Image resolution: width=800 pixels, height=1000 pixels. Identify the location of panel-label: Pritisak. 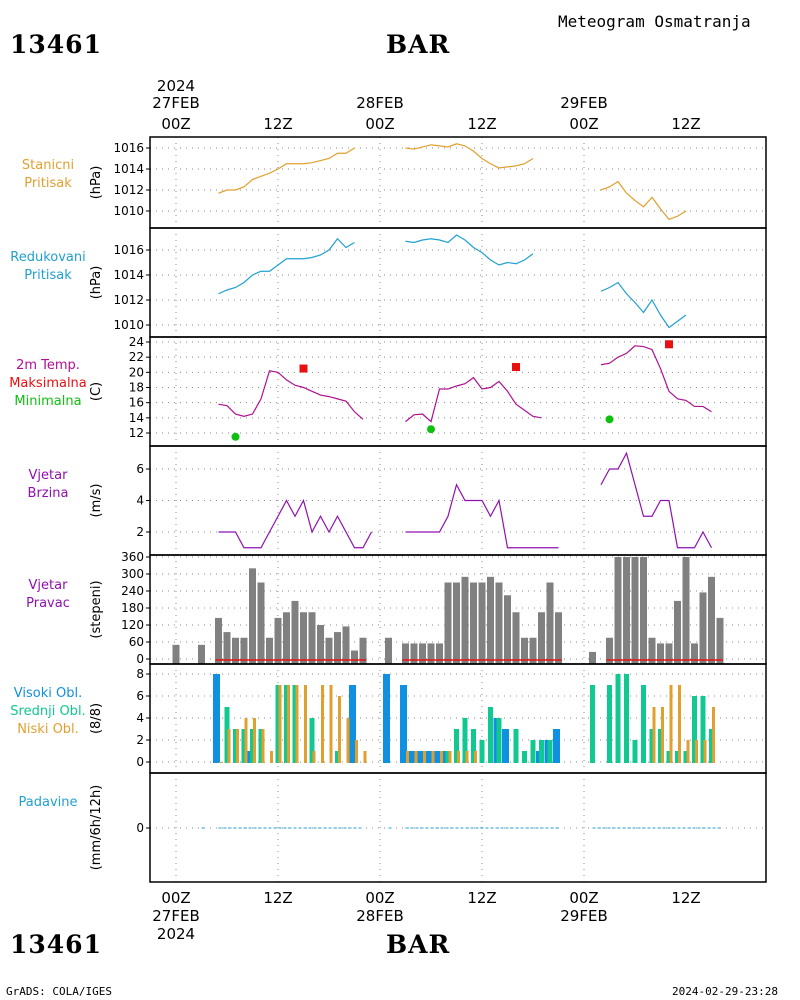
(48, 183).